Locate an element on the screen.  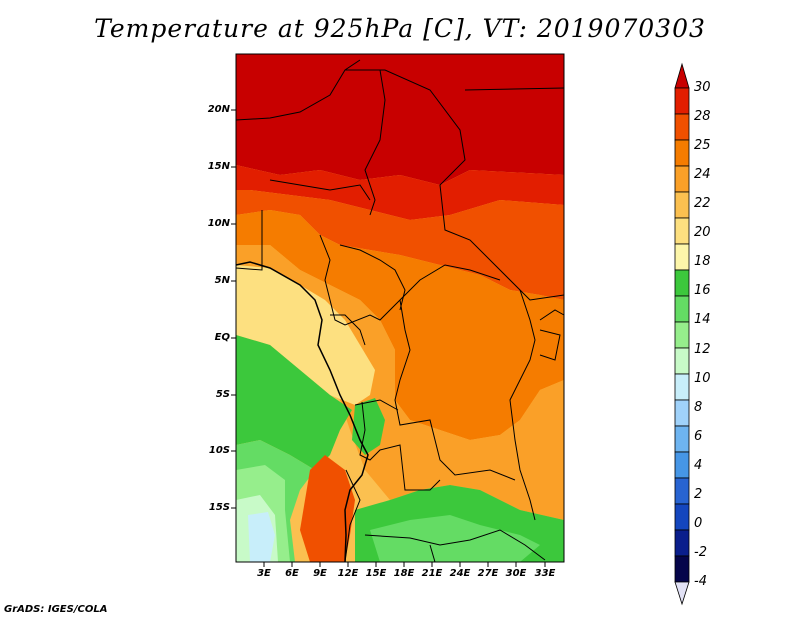
lon-label: 30E is located at coordinates (516, 573).